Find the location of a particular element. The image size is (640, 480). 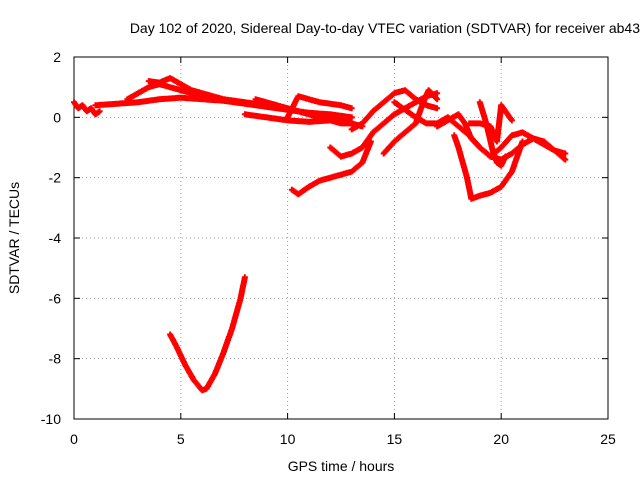

y-tick-label: -4 is located at coordinates (55, 238).